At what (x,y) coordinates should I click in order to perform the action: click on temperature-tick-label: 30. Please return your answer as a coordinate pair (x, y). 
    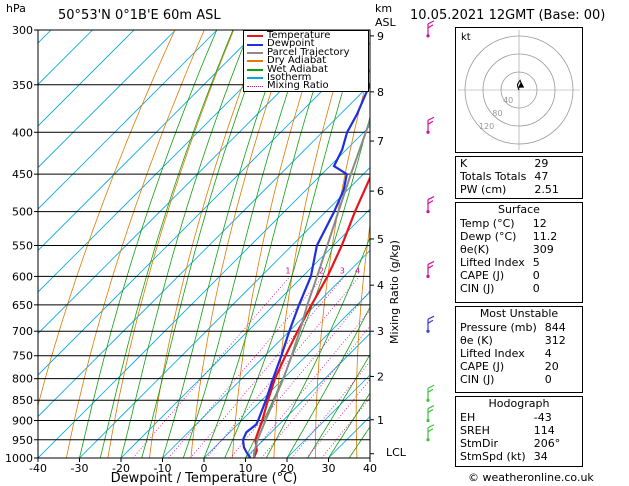
    Looking at the image, I should click on (329, 468).